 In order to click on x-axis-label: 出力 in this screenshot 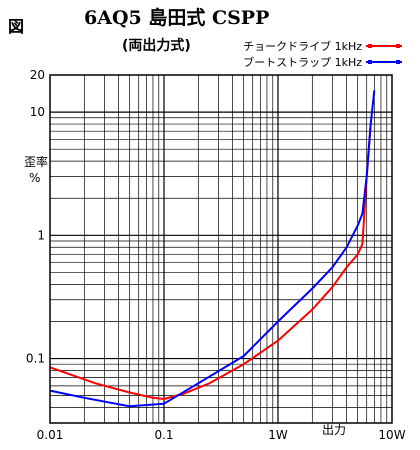, I will do `click(334, 430)`.